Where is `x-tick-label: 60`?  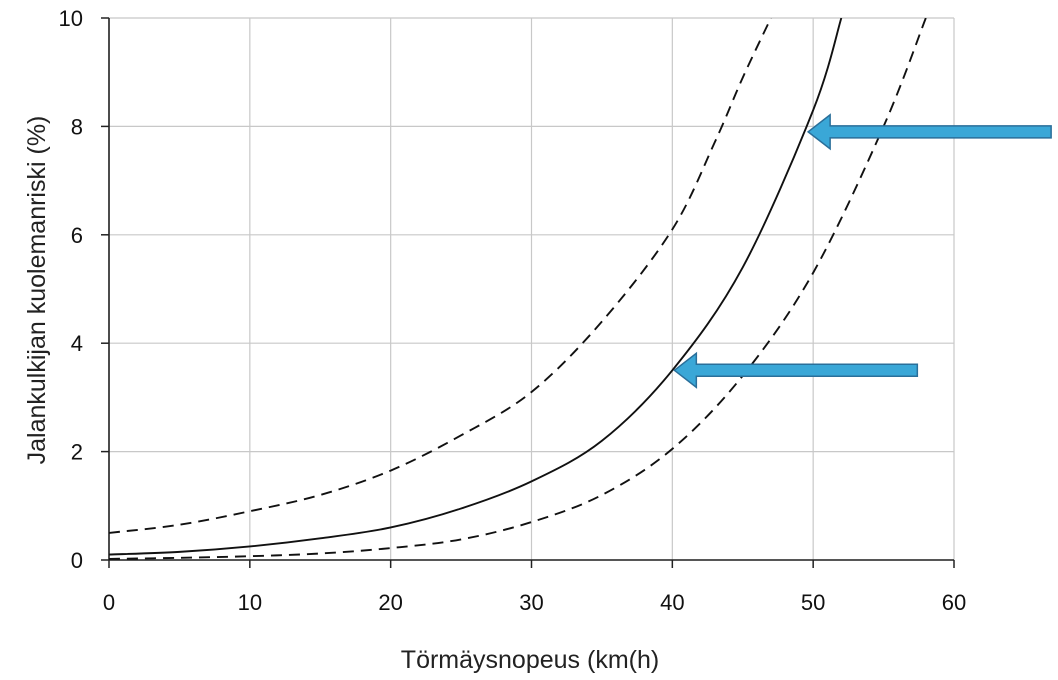 x-tick-label: 60 is located at coordinates (954, 602).